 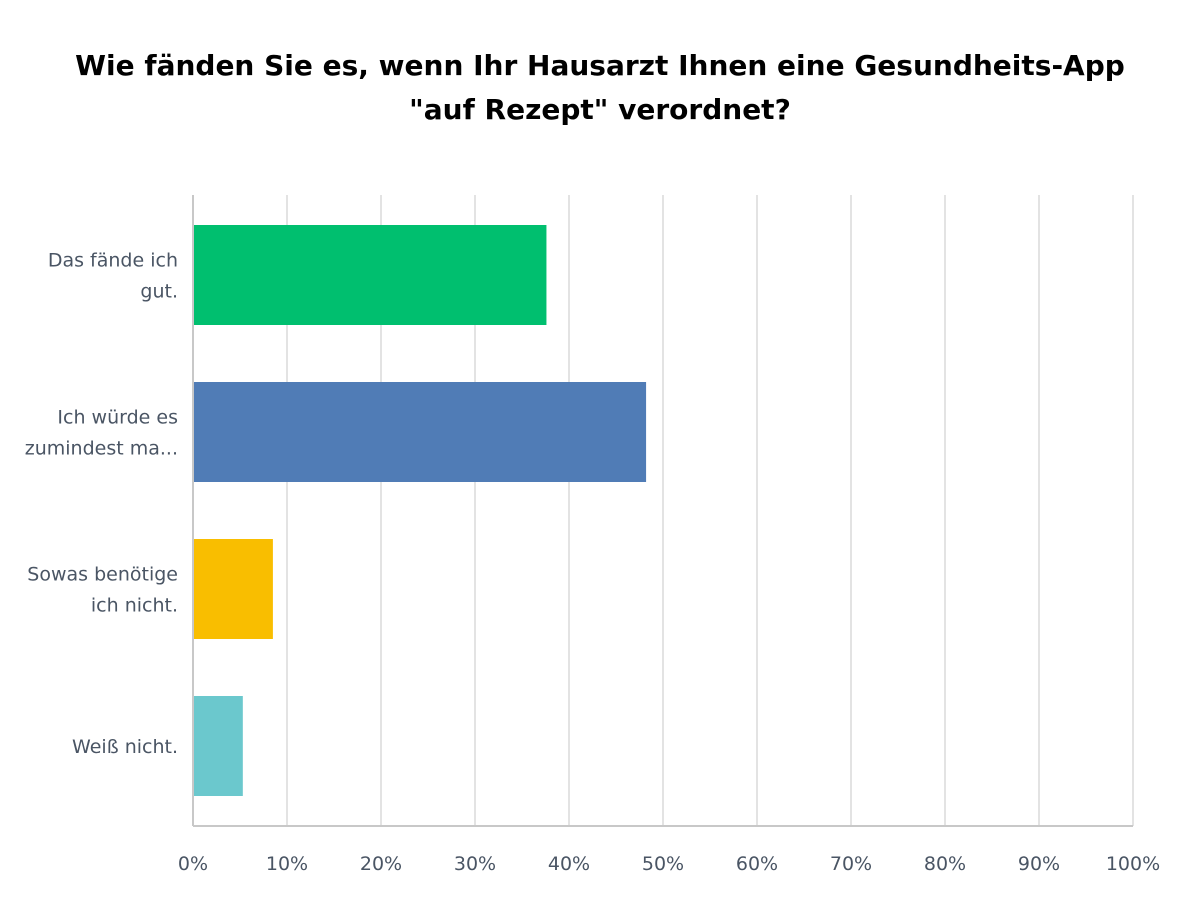 I want to click on category-label: gut., so click(x=159, y=292).